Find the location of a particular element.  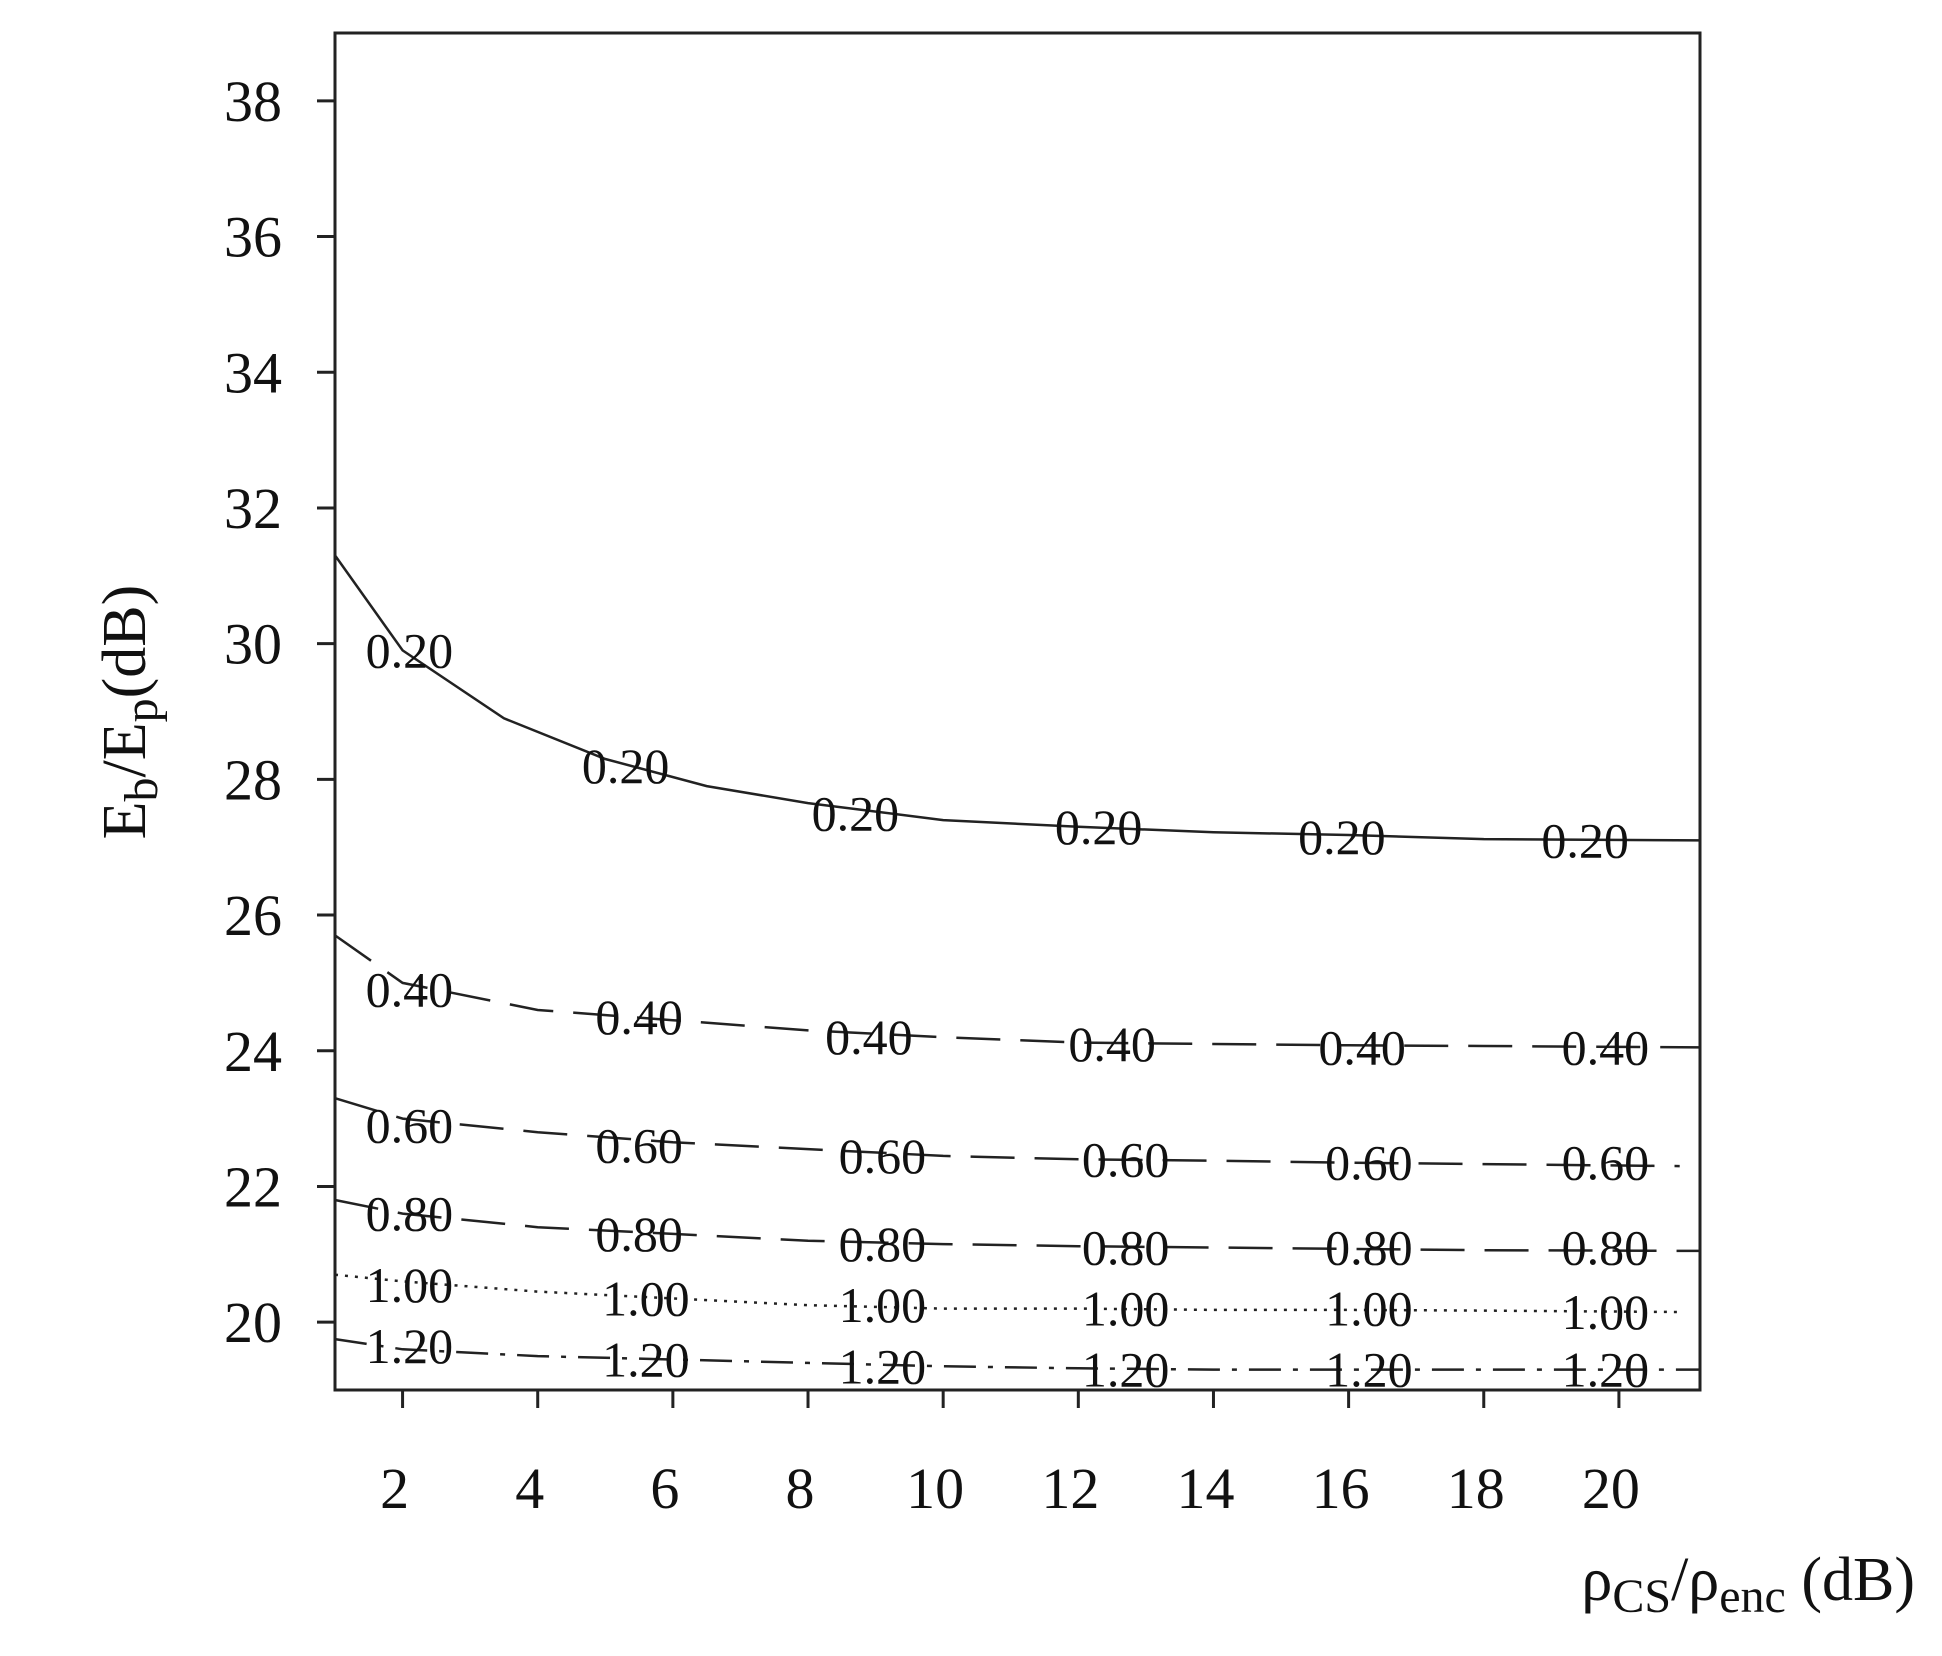

contour-label-1-0: 0.40 is located at coordinates (410, 990).